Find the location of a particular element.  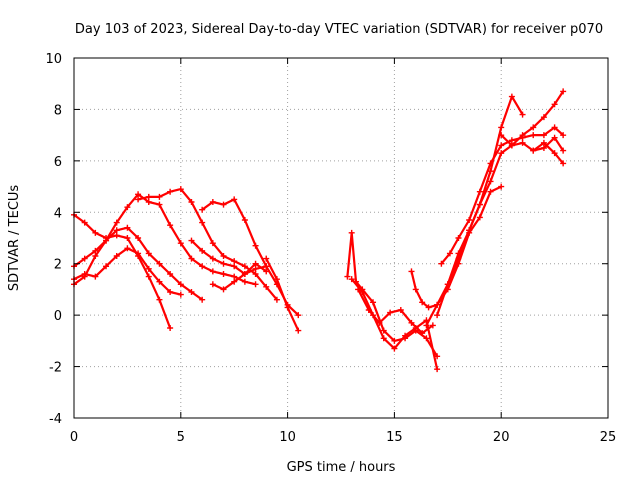

y-tick-label: 10 is located at coordinates (53, 59).